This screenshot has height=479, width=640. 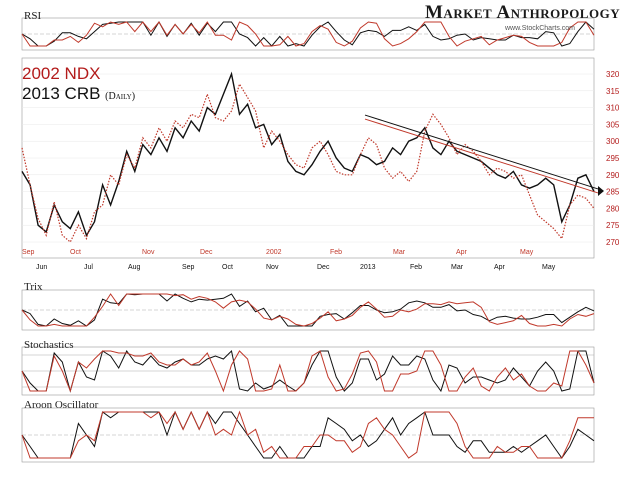 What do you see at coordinates (613, 208) in the screenshot?
I see `y-tick-label: 280` at bounding box center [613, 208].